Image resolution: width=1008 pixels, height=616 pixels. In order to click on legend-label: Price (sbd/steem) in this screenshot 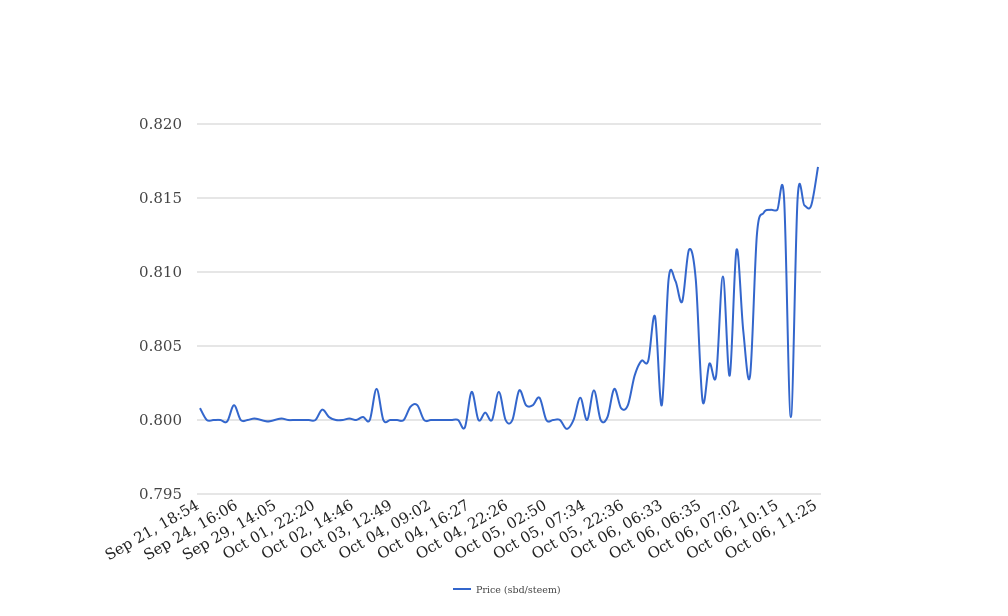, I will do `click(518, 590)`.